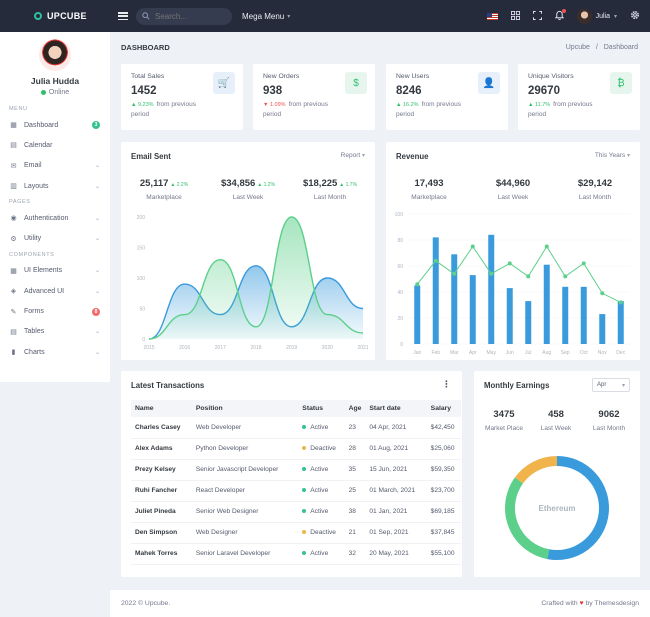  I want to click on report-dropdown: Report ▾, so click(353, 155).